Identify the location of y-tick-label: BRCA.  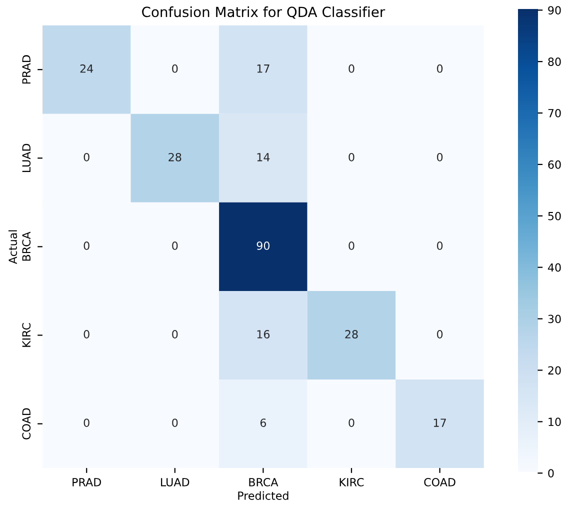
(26, 246).